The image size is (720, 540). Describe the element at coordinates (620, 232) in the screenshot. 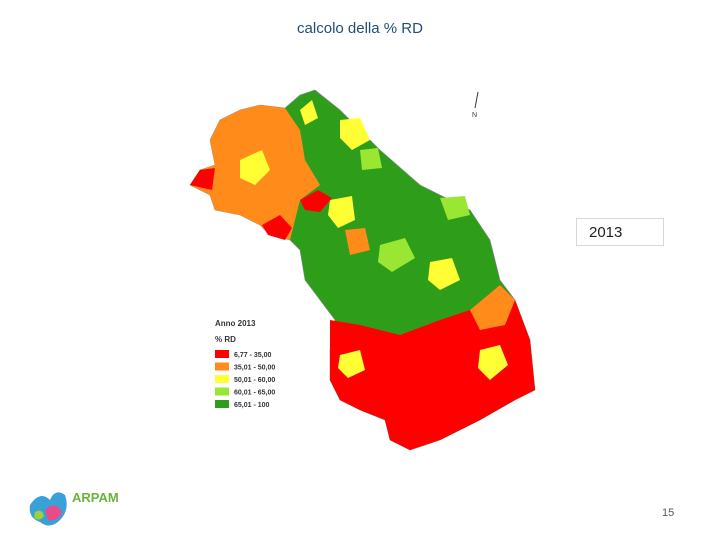

I see `year-box: 2013` at that location.